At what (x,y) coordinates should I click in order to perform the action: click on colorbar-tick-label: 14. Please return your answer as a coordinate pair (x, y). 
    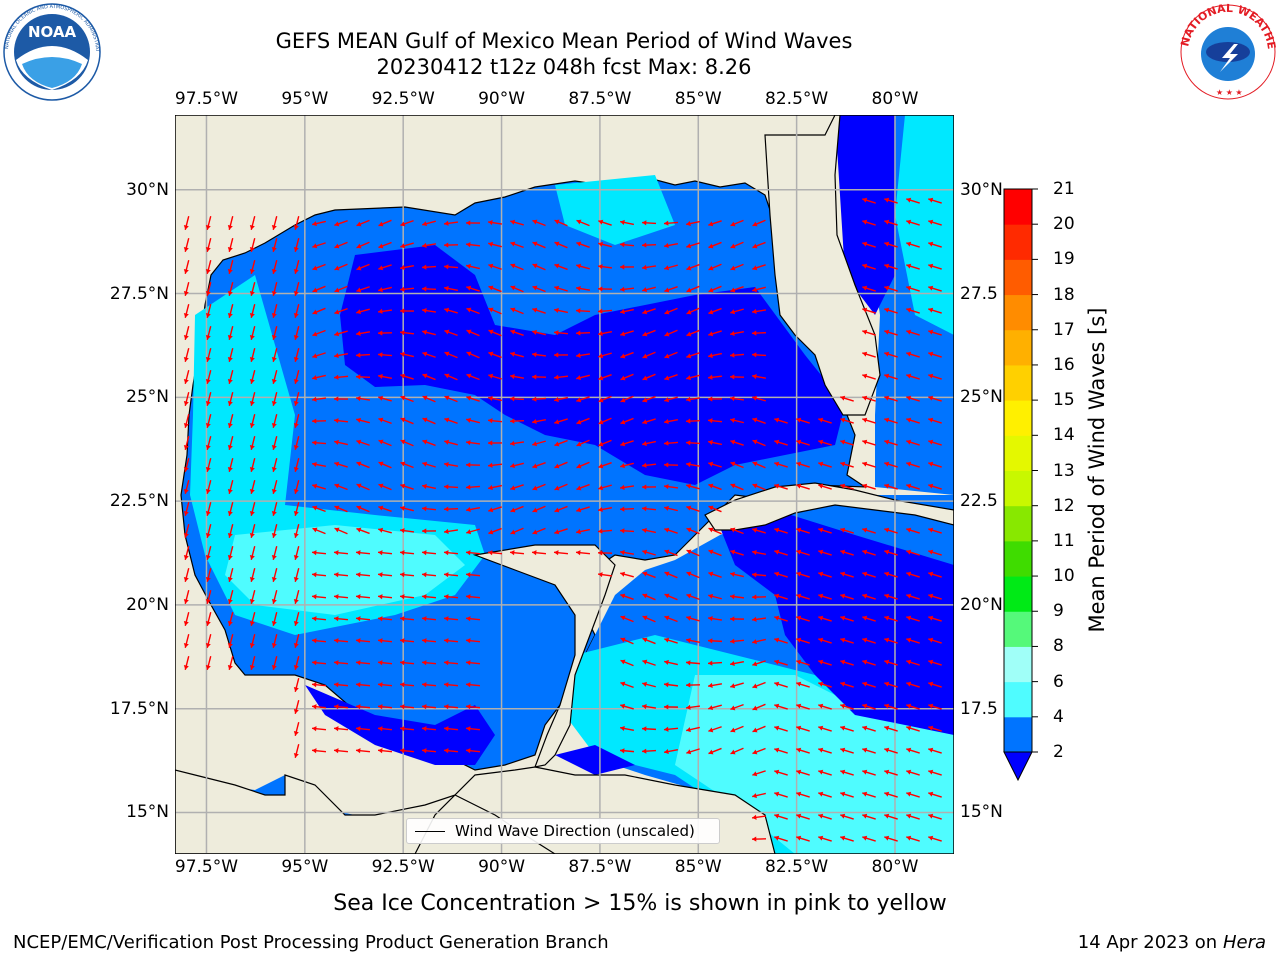
    Looking at the image, I should click on (1064, 435).